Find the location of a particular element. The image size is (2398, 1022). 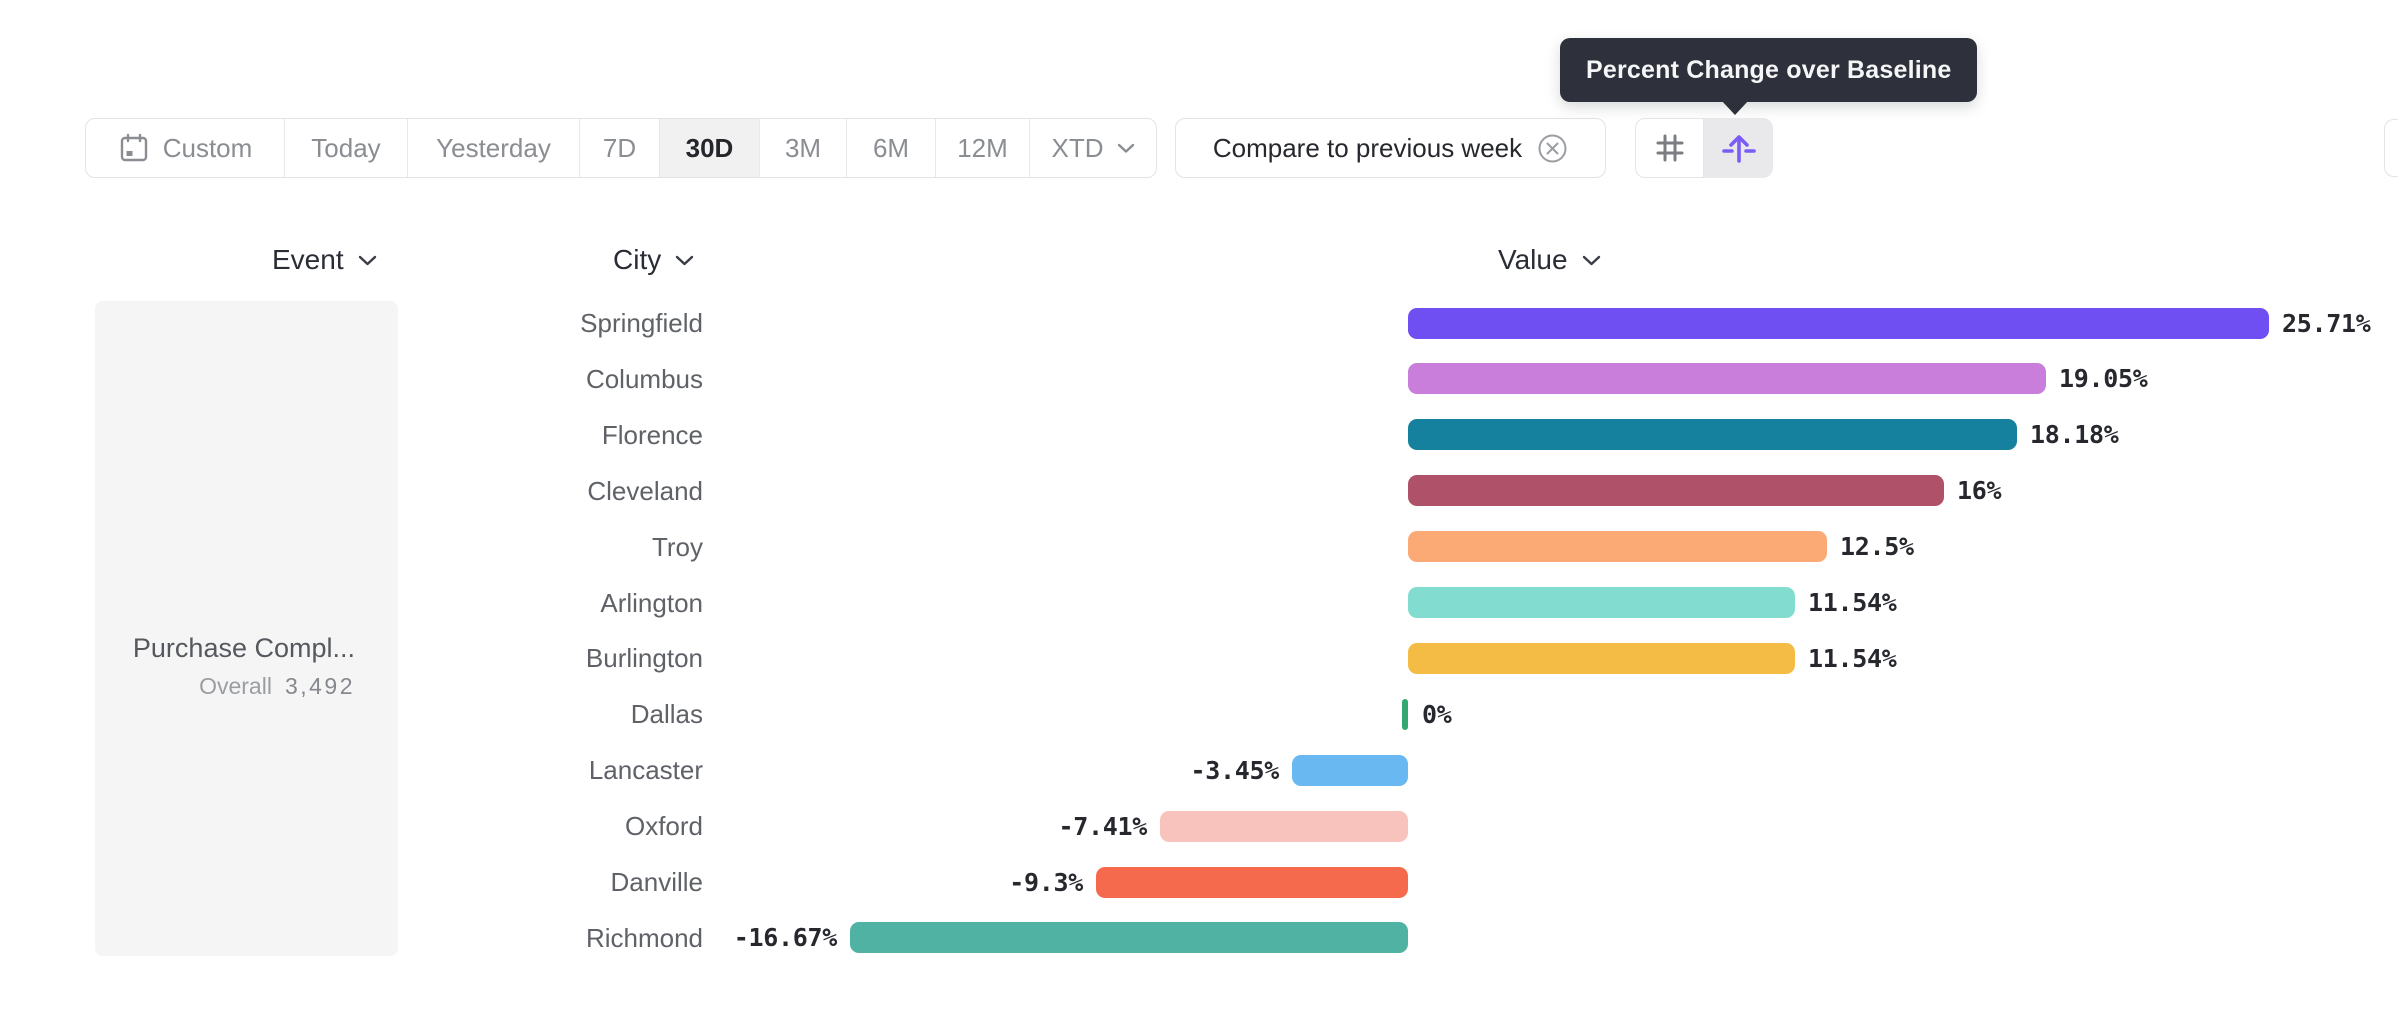

numbers-mode-button is located at coordinates (1669, 148).